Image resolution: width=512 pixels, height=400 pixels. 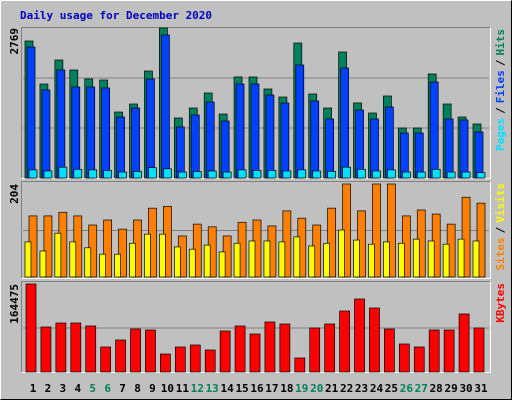 I want to click on legend-entry: Pages, so click(x=500, y=134).